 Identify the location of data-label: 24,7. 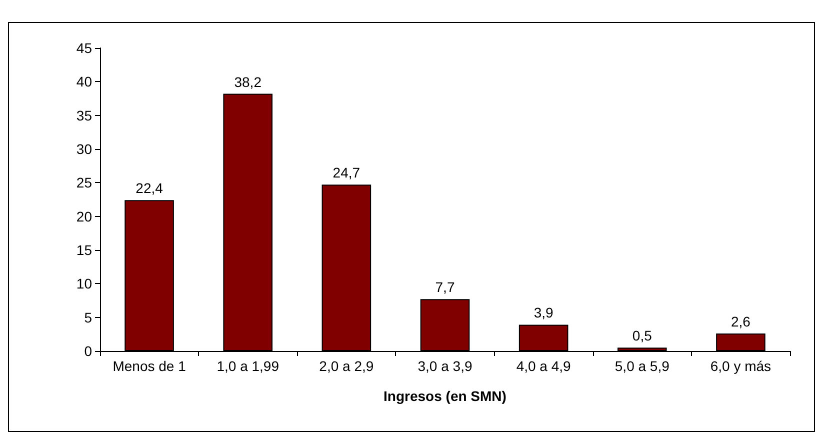
(346, 172).